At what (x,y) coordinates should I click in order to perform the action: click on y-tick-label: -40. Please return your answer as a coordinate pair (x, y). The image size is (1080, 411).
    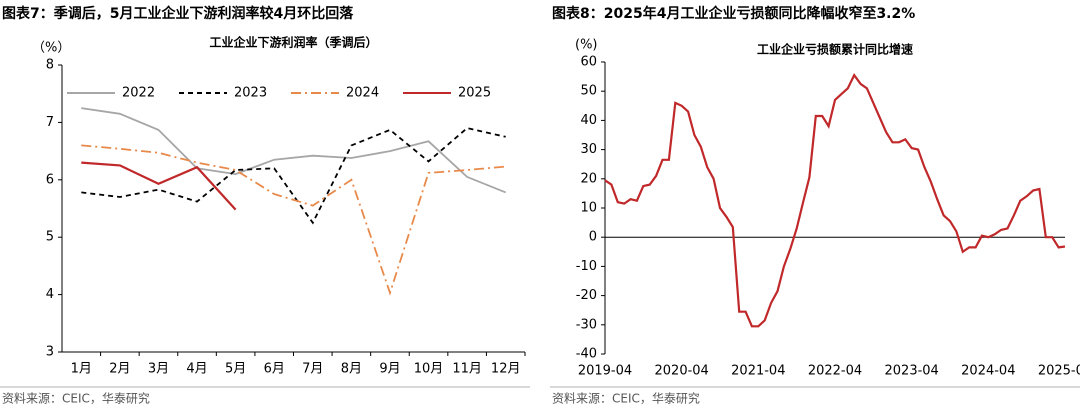
    Looking at the image, I should click on (586, 354).